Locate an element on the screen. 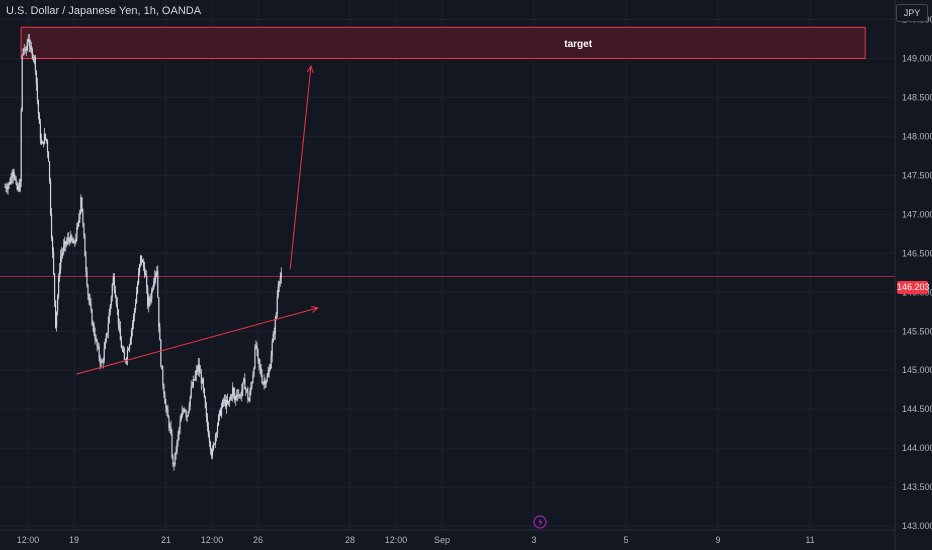 This screenshot has width=932, height=550. target-zone: target is located at coordinates (443, 42).